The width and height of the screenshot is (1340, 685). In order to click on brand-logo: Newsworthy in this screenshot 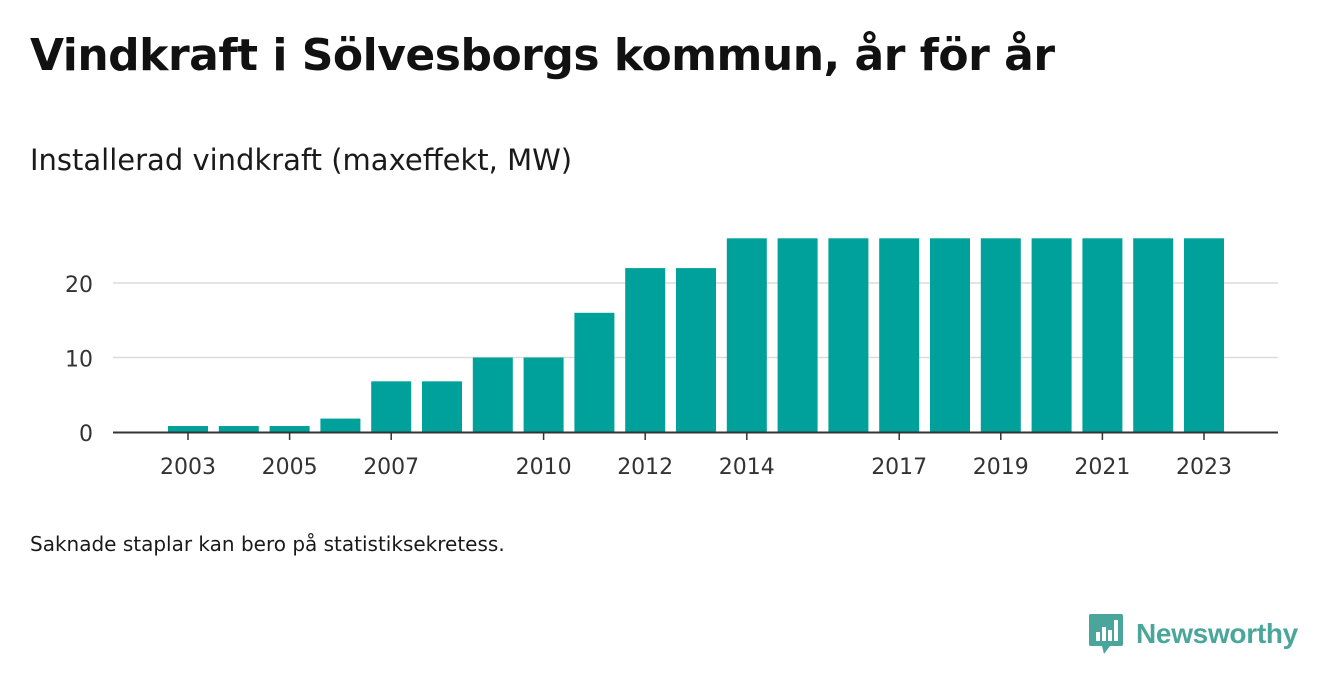, I will do `click(1193, 634)`.